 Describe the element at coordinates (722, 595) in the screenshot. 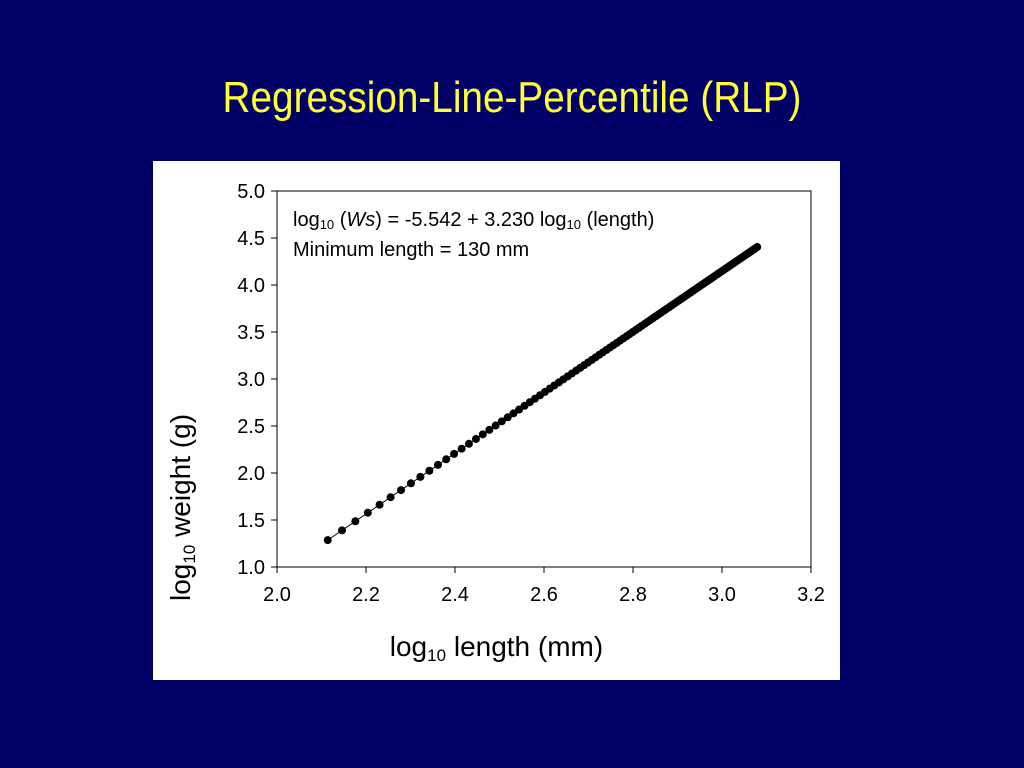

I see `x-tick-label: 3.0` at that location.